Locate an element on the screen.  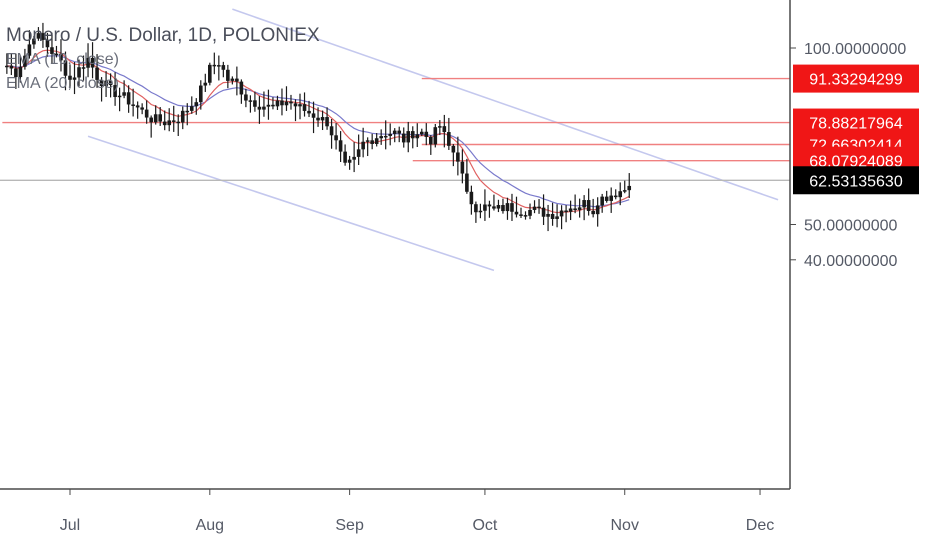
price-axis: 100.00000000 50.00000000 40.00000000 is located at coordinates (848, 155).